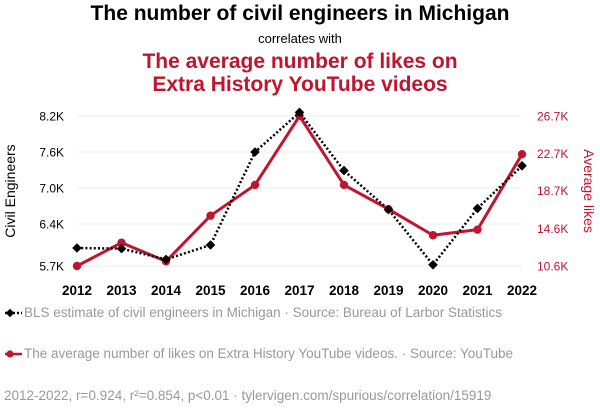 The height and width of the screenshot is (414, 600). What do you see at coordinates (166, 290) in the screenshot?
I see `x-tick-label: 2014` at bounding box center [166, 290].